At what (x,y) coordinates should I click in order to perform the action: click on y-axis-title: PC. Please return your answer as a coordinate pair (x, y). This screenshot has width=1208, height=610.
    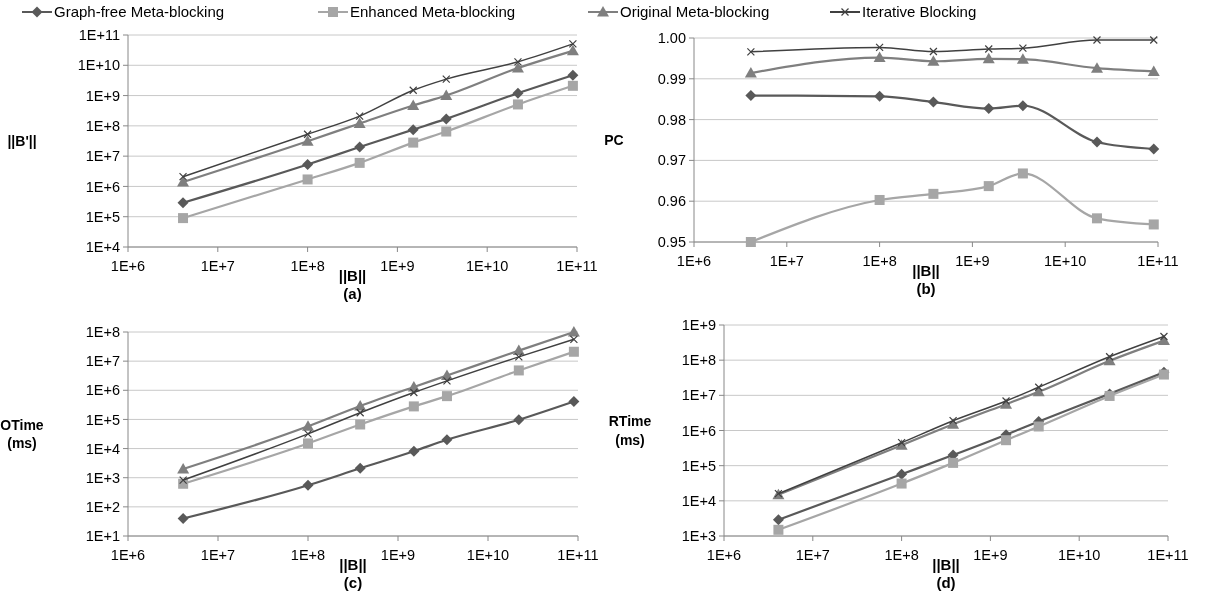
    Looking at the image, I should click on (614, 139).